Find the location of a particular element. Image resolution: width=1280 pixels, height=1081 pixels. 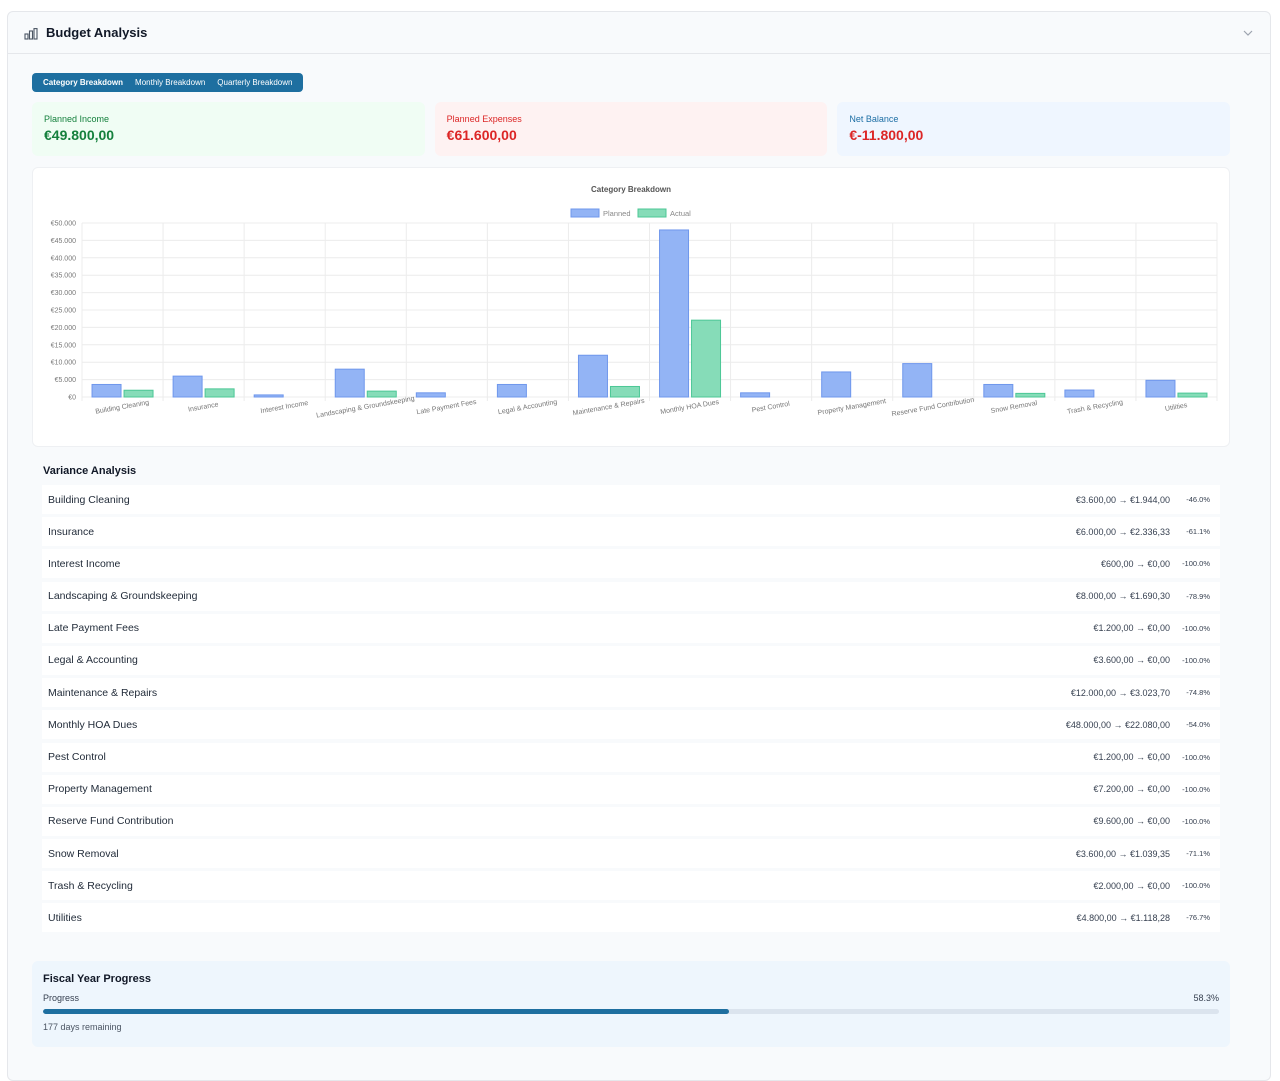

y-tick-label: €20.000 is located at coordinates (63, 328).